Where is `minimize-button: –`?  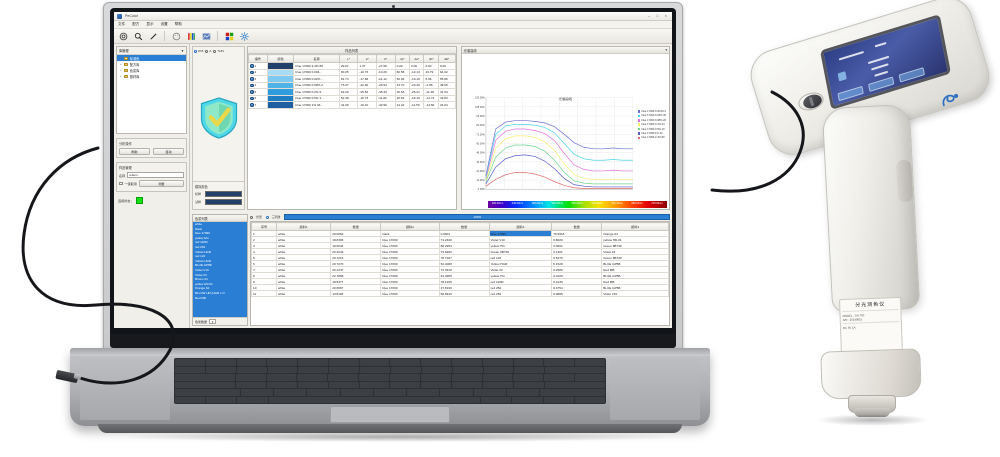 minimize-button: – is located at coordinates (649, 15).